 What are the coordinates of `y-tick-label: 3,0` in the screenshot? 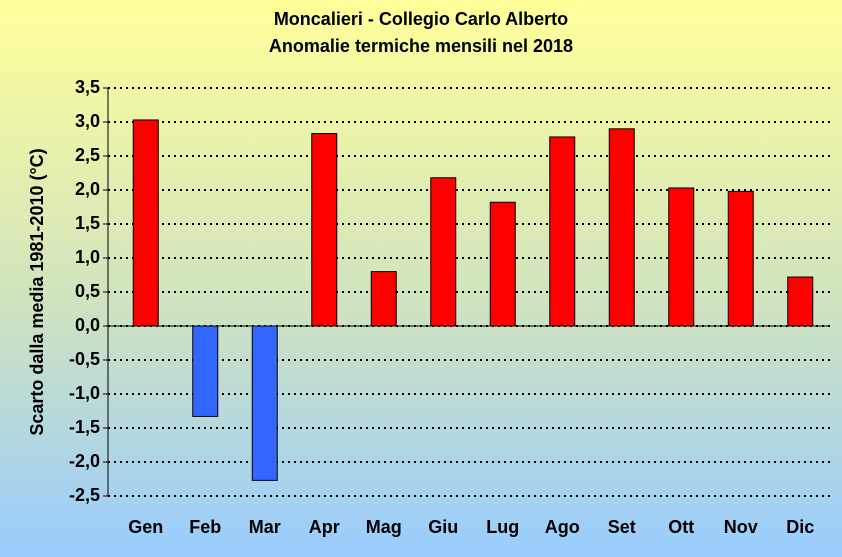 It's located at (87, 121).